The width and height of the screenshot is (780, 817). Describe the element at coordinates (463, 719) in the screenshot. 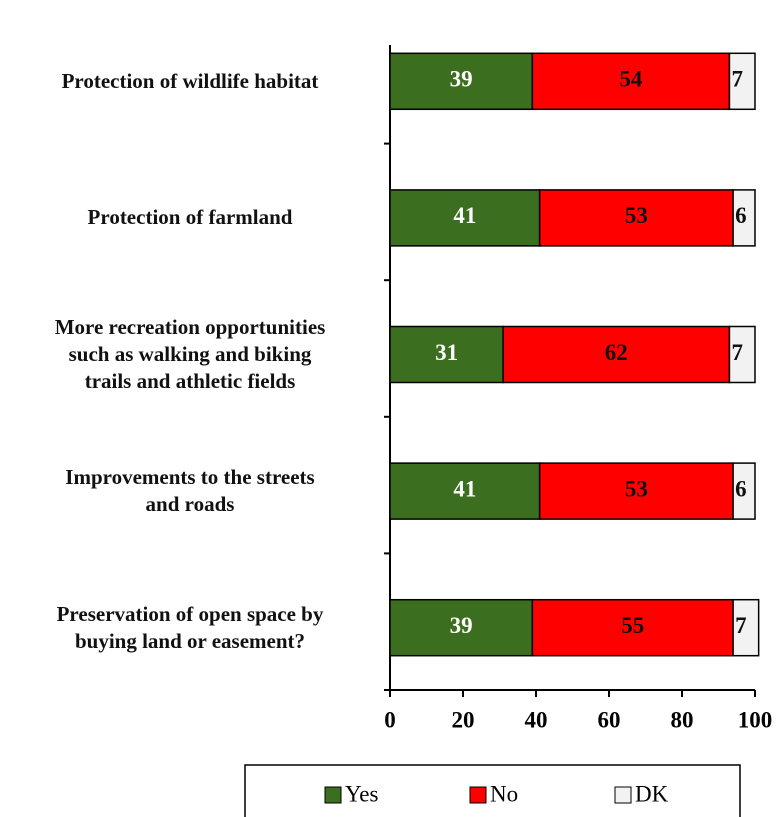

I see `x-tick-label: 20` at that location.